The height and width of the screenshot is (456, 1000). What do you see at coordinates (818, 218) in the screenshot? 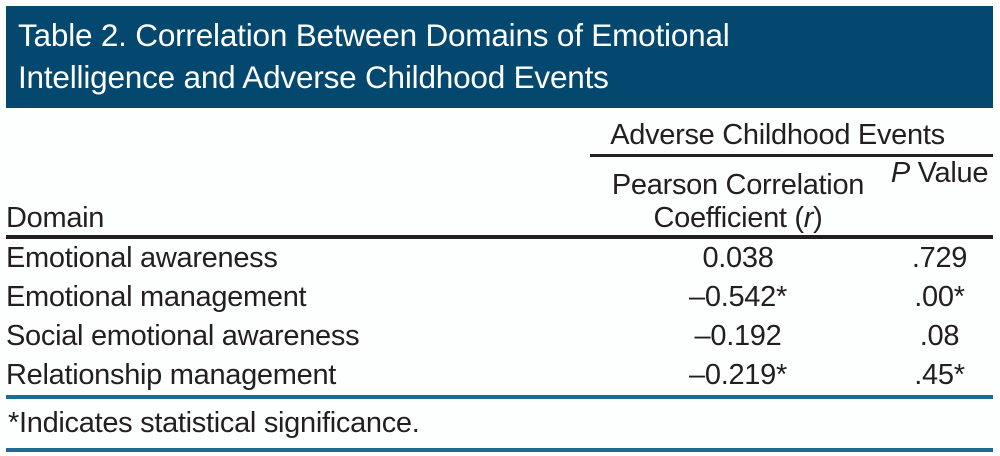
I see `pearson-header-suffix: )` at bounding box center [818, 218].